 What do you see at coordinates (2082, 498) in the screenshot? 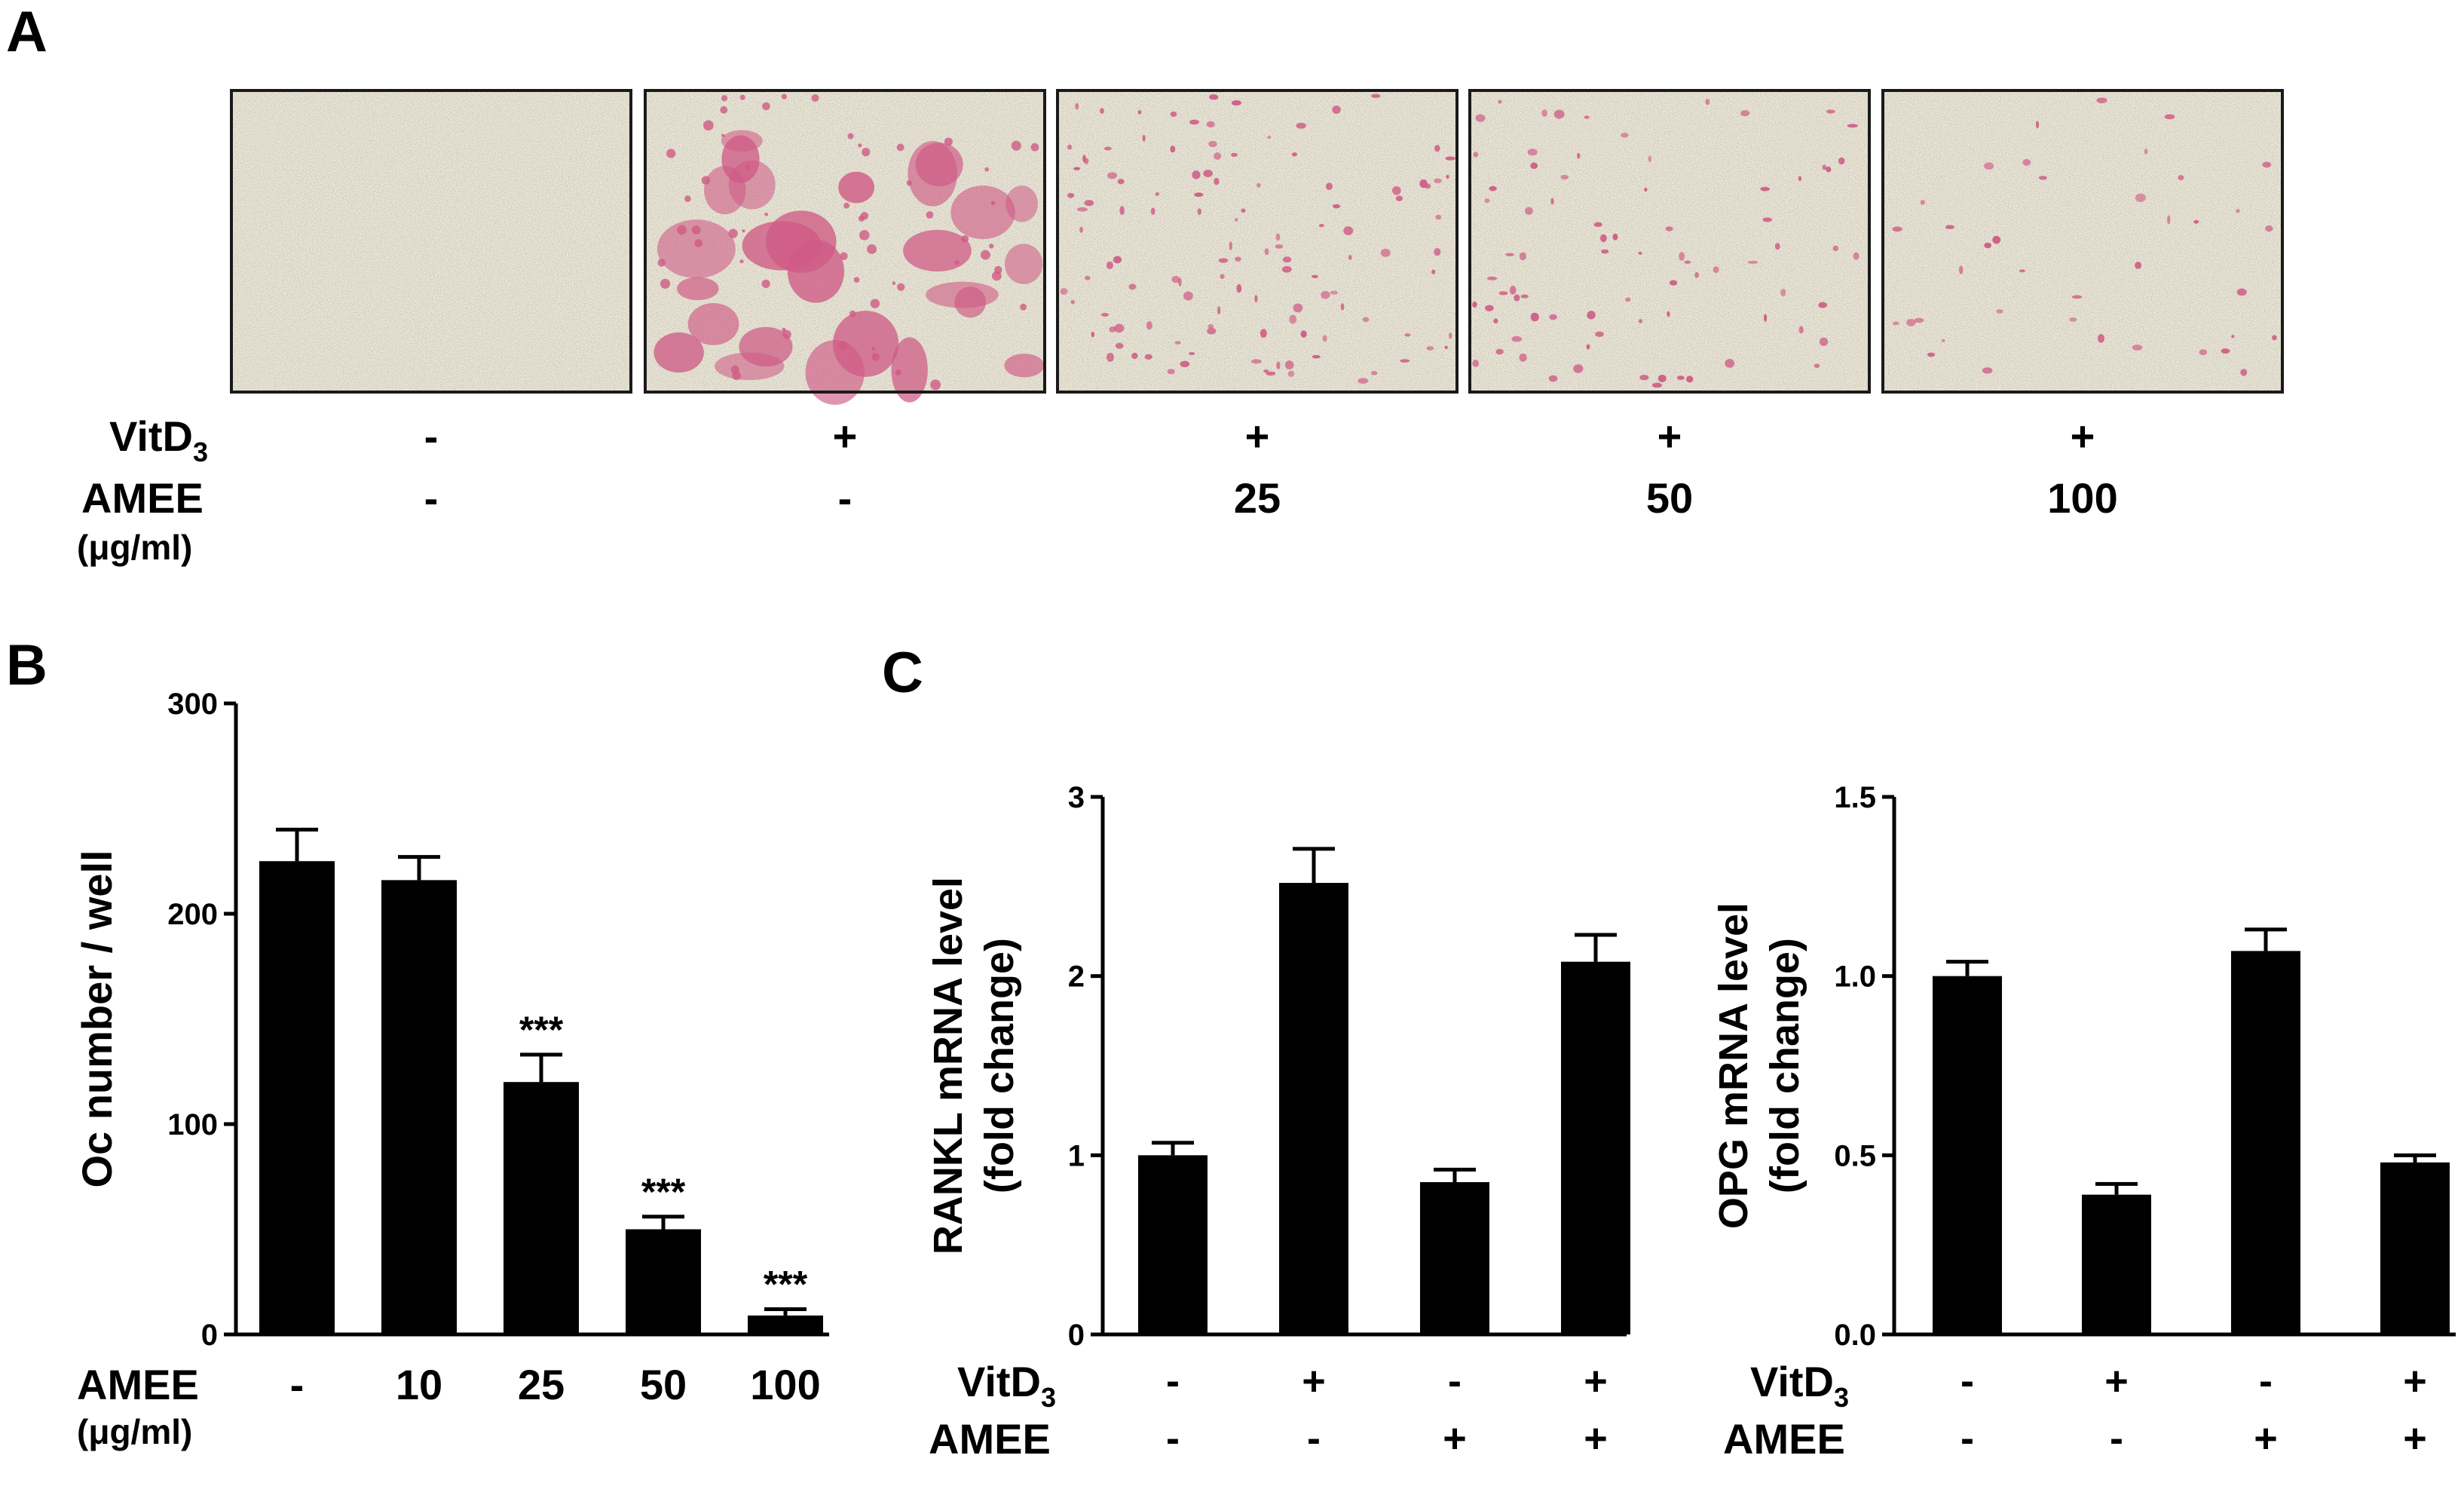
I see `amee-value-5: 100` at bounding box center [2082, 498].